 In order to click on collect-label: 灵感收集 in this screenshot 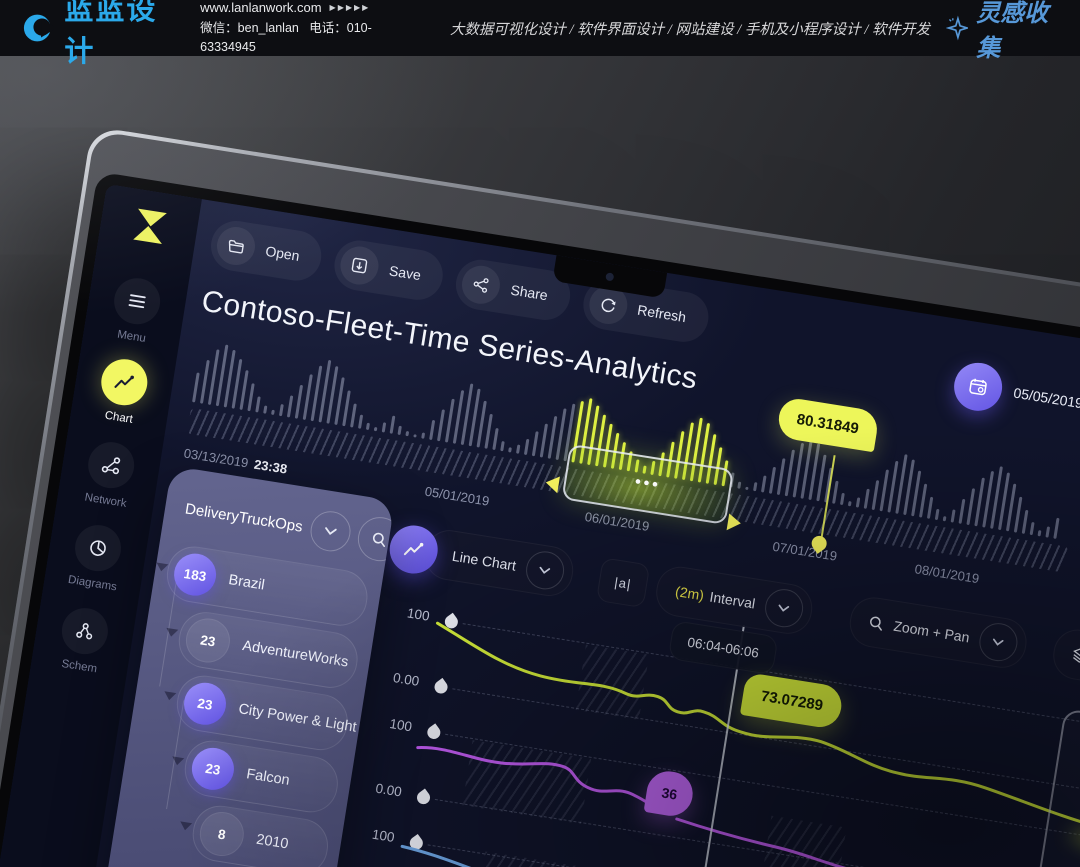, I will do `click(1012, 31)`.